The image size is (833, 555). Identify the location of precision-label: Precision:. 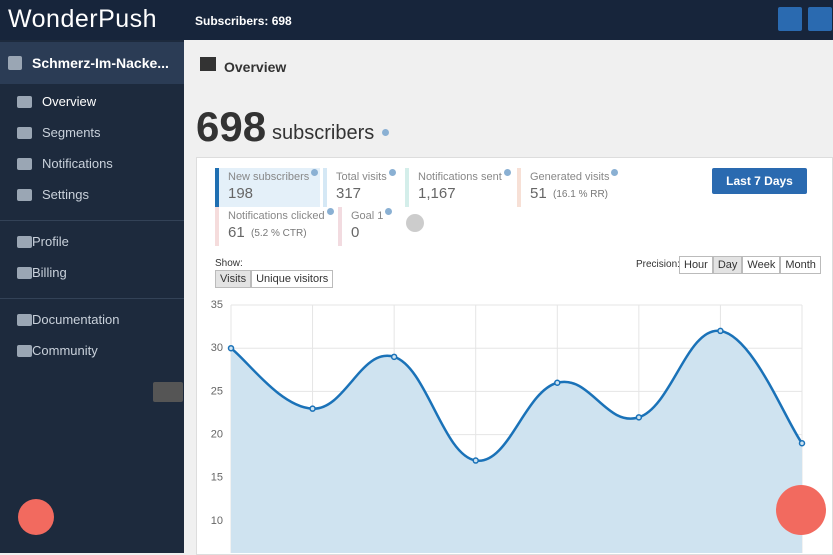
(658, 264).